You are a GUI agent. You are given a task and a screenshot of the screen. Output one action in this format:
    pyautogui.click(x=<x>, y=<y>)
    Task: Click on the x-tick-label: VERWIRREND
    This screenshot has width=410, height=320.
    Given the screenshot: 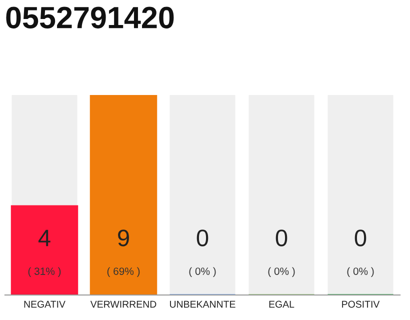 What is the action you would take?
    pyautogui.click(x=123, y=304)
    